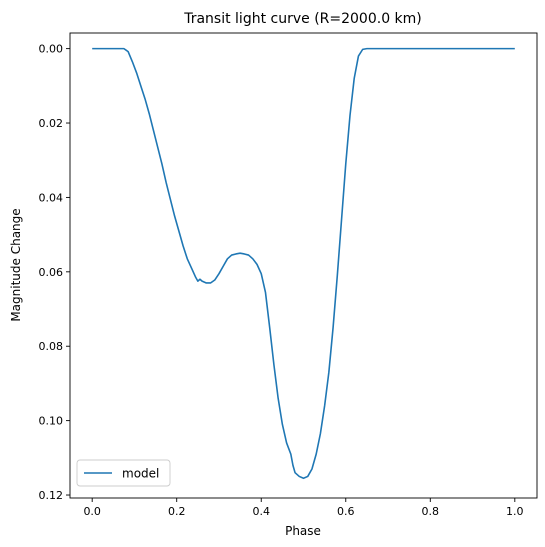 The width and height of the screenshot is (545, 547). What do you see at coordinates (51, 49) in the screenshot?
I see `y-tick-label: 0.00` at bounding box center [51, 49].